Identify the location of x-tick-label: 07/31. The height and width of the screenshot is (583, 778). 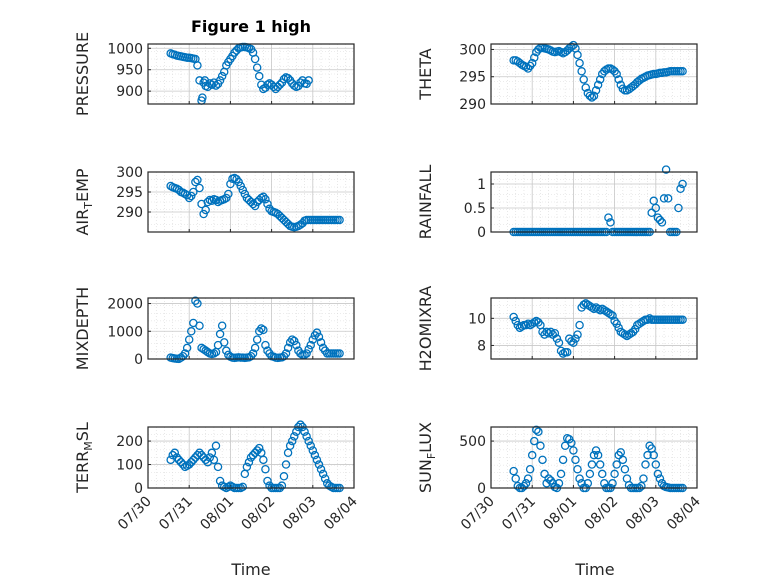
(519, 514).